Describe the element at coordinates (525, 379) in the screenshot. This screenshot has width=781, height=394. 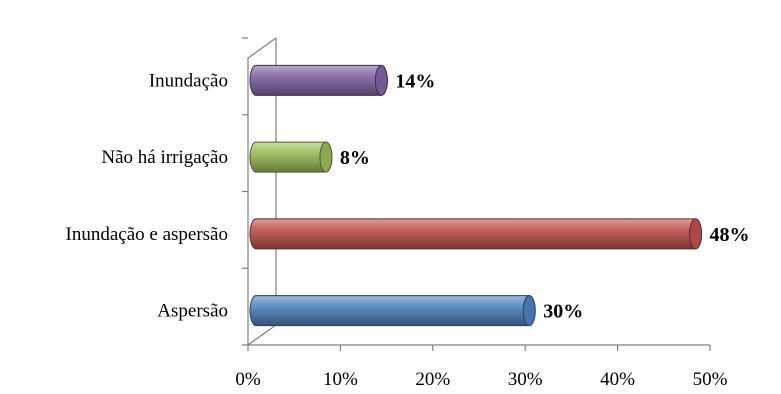
I see `x-tick-label: 30%` at that location.